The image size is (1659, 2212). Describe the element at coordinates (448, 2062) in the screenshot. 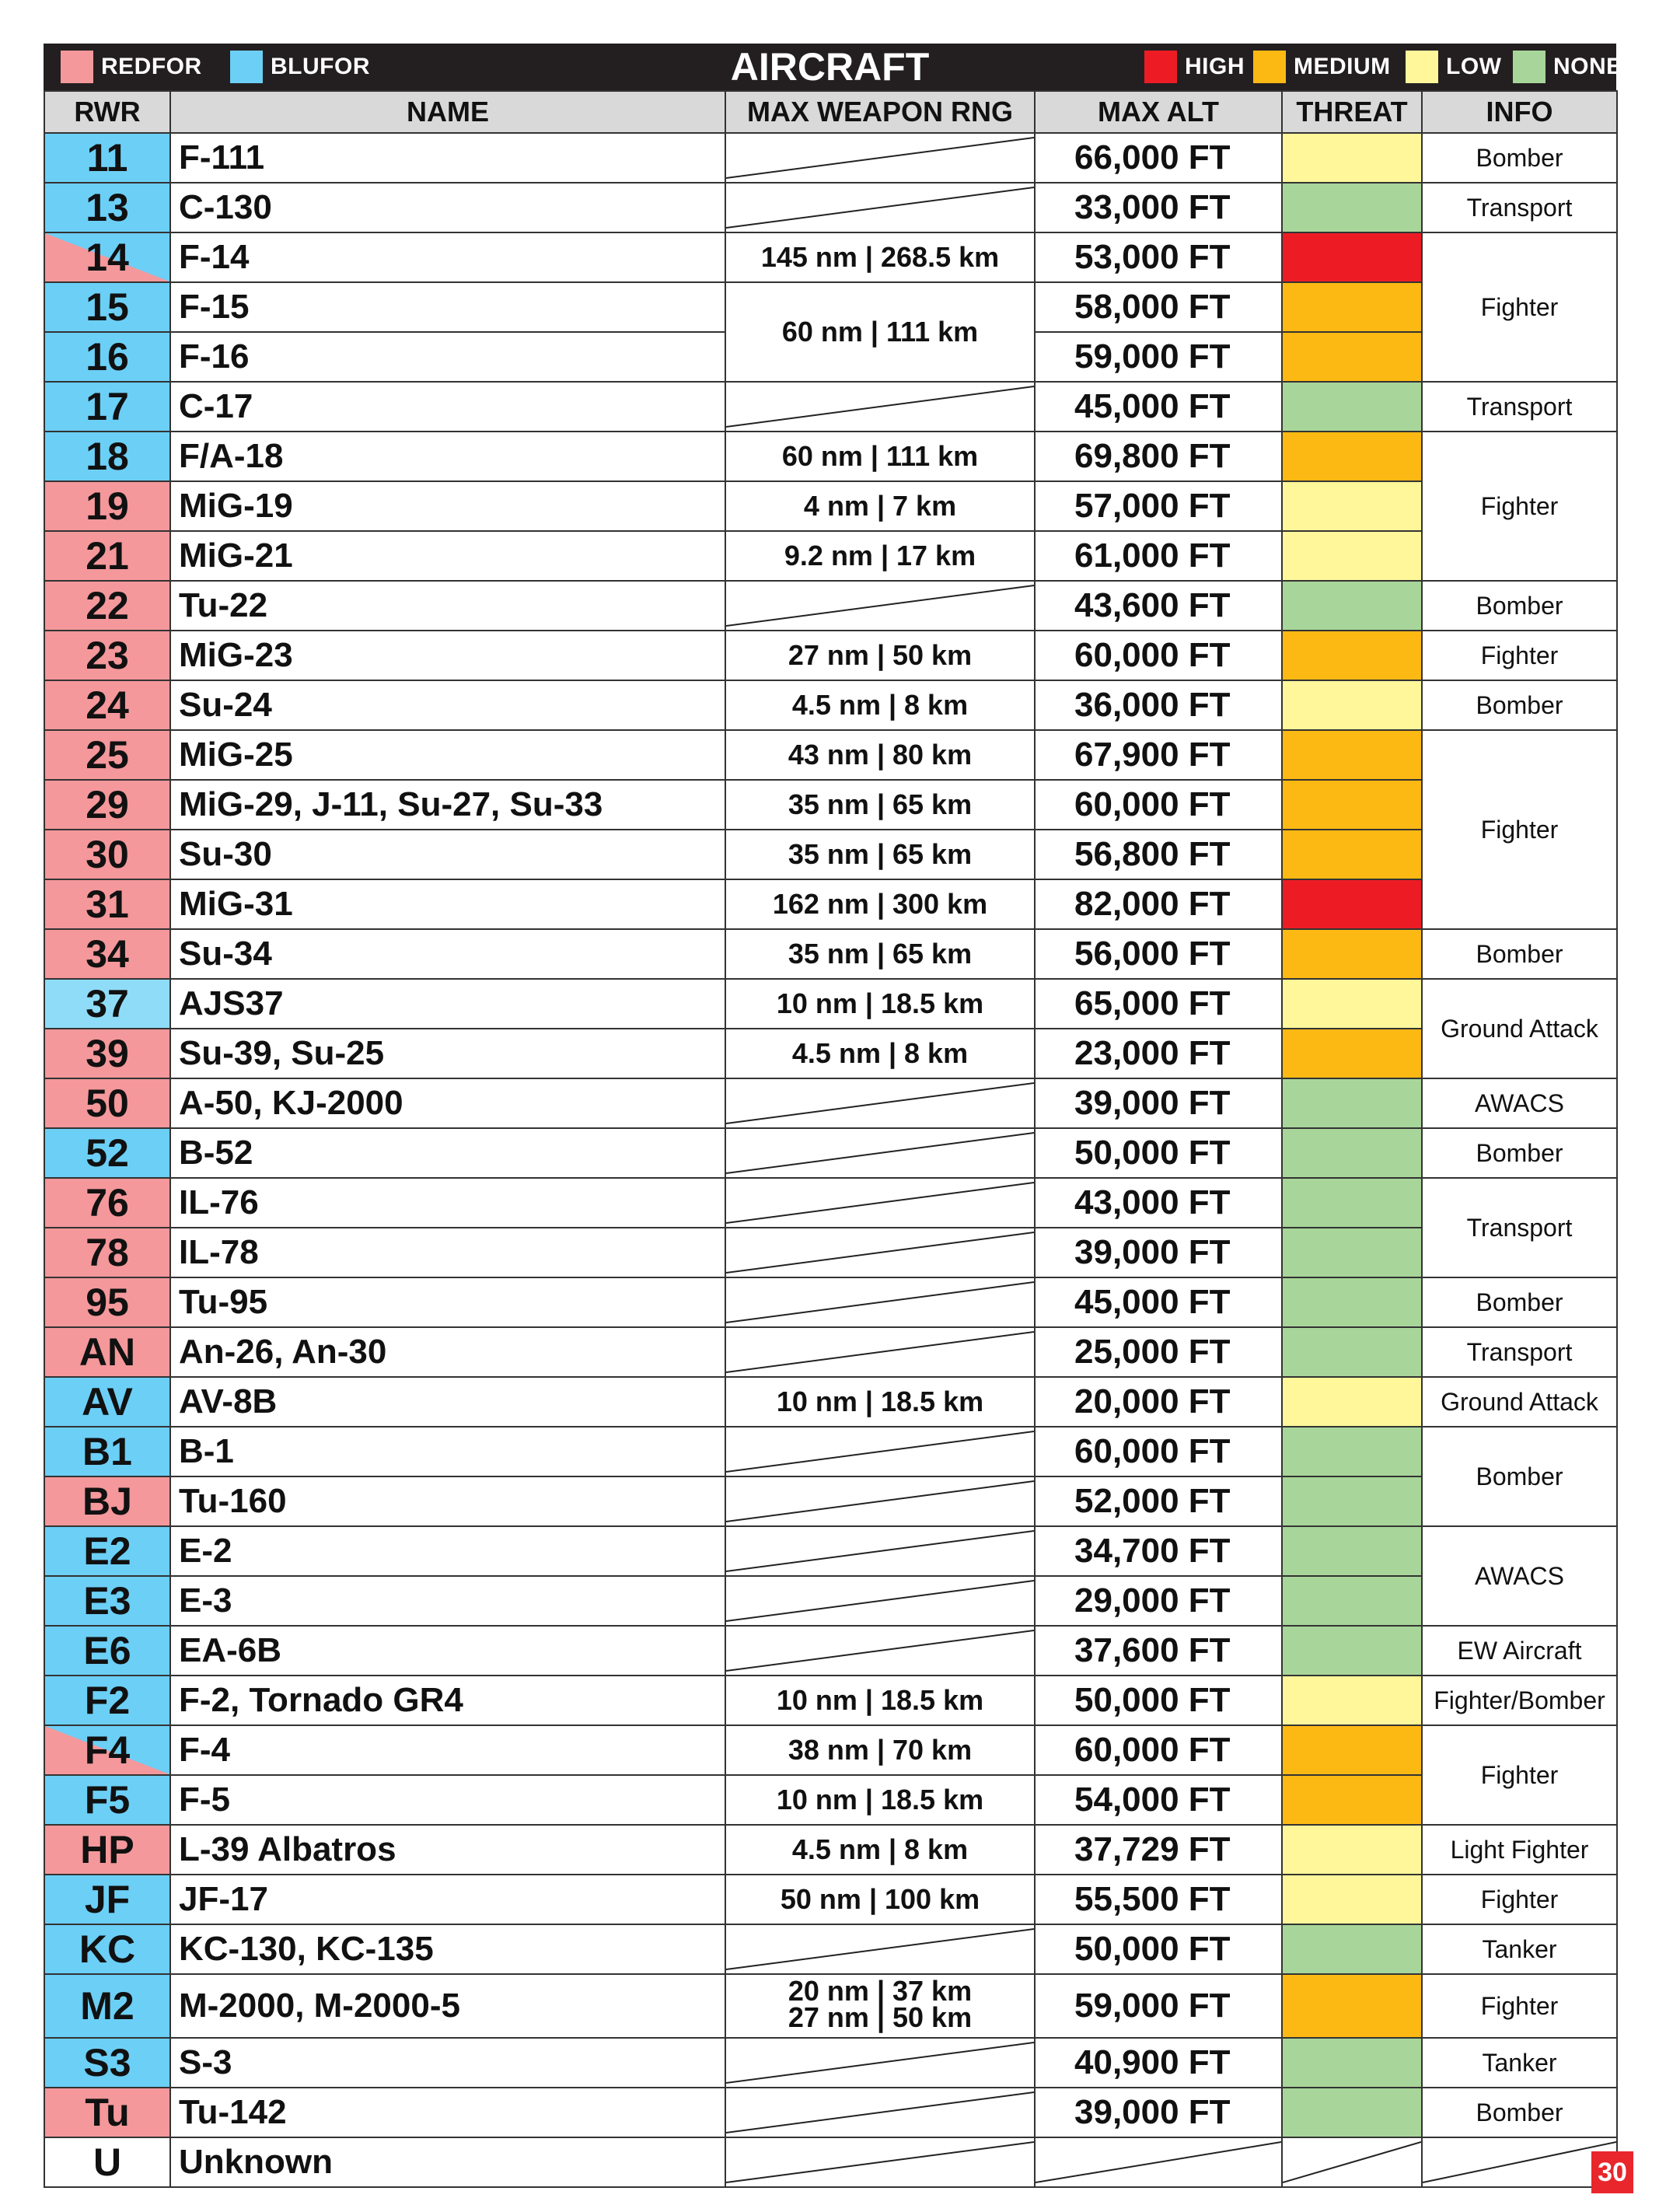

I see `aircraft-name: S-3` at that location.